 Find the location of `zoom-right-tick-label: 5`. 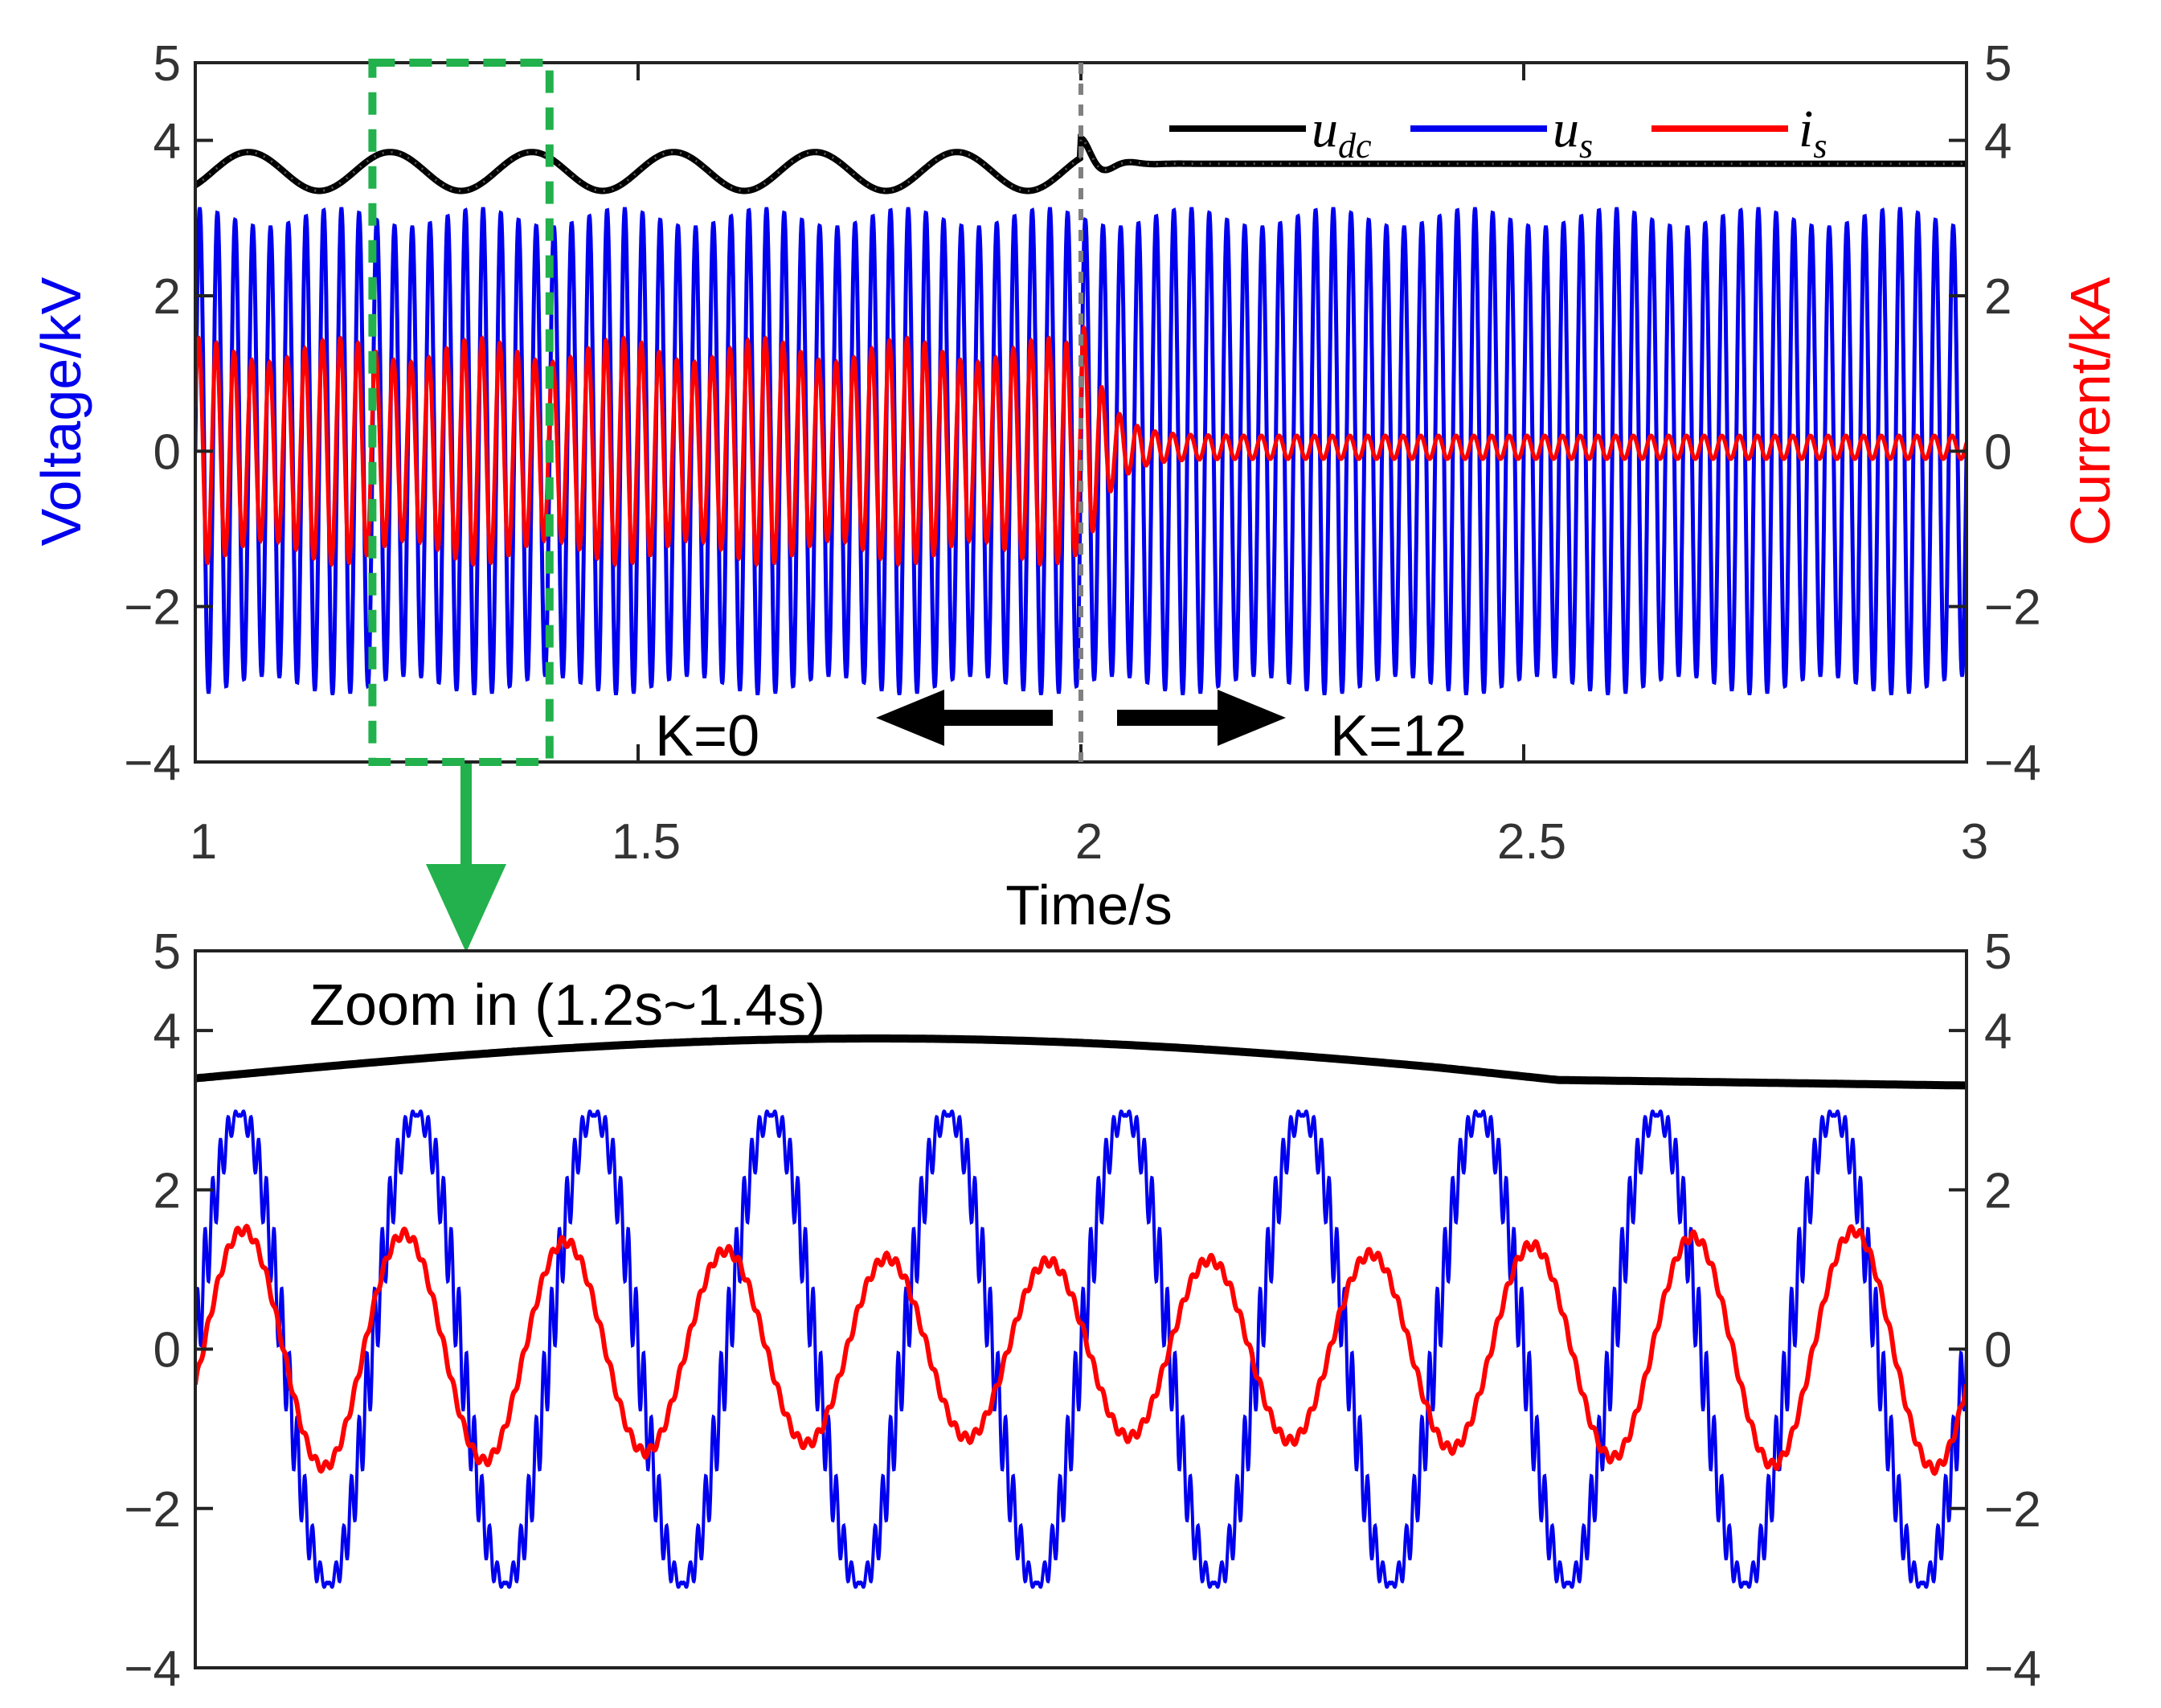

zoom-right-tick-label: 5 is located at coordinates (1998, 952).